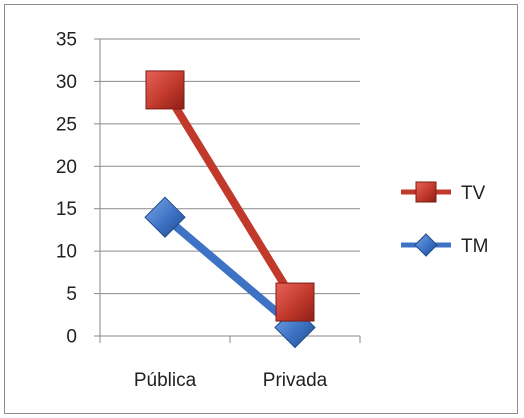 The height and width of the screenshot is (418, 524). What do you see at coordinates (444, 245) in the screenshot?
I see `legend-item: TM` at bounding box center [444, 245].